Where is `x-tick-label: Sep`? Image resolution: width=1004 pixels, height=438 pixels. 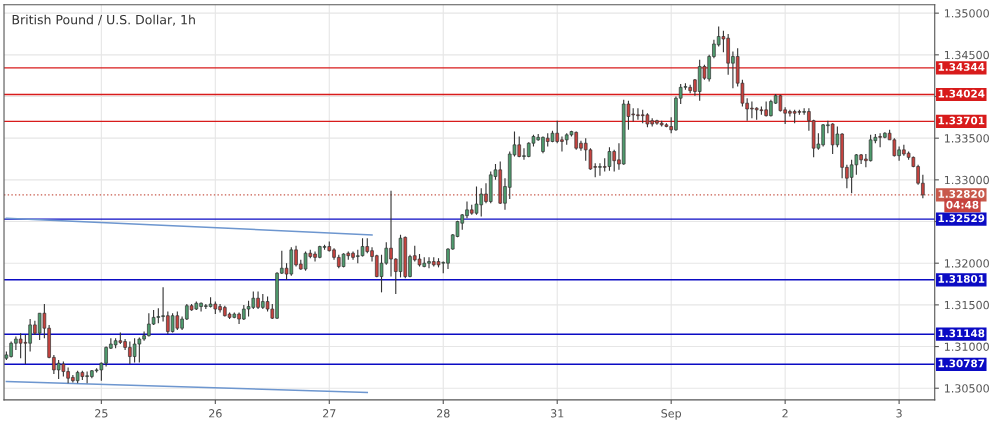 x-tick-label: Sep is located at coordinates (671, 414).